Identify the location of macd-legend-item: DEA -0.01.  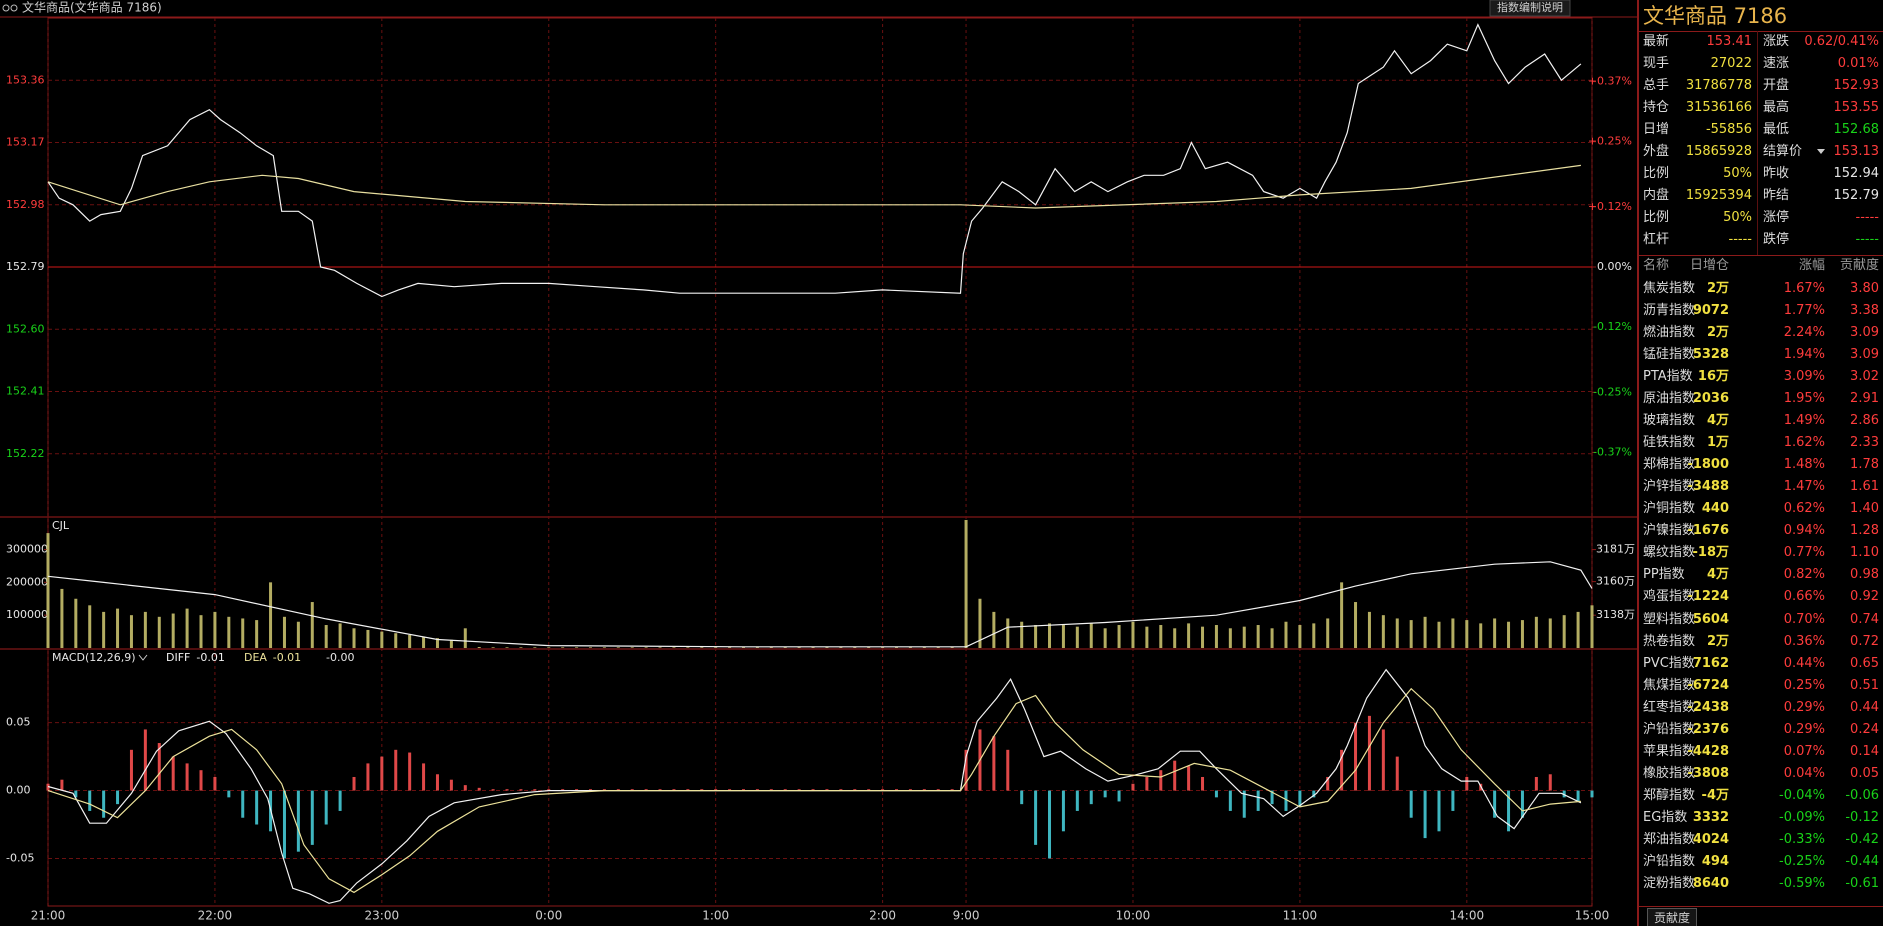
(272, 657).